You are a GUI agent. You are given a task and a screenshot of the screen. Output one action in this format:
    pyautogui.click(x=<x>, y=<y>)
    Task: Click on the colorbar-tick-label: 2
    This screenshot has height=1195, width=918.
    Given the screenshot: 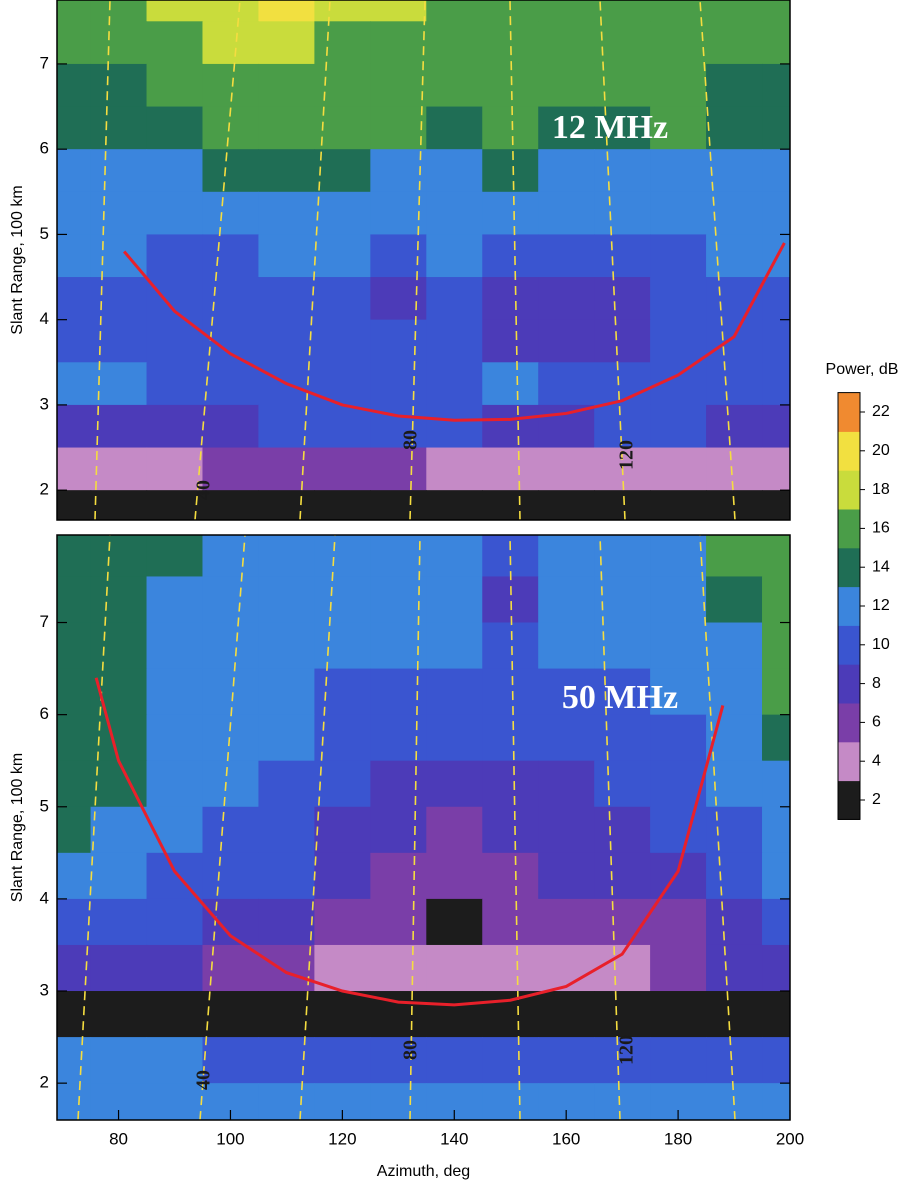 What is the action you would take?
    pyautogui.click(x=876, y=799)
    